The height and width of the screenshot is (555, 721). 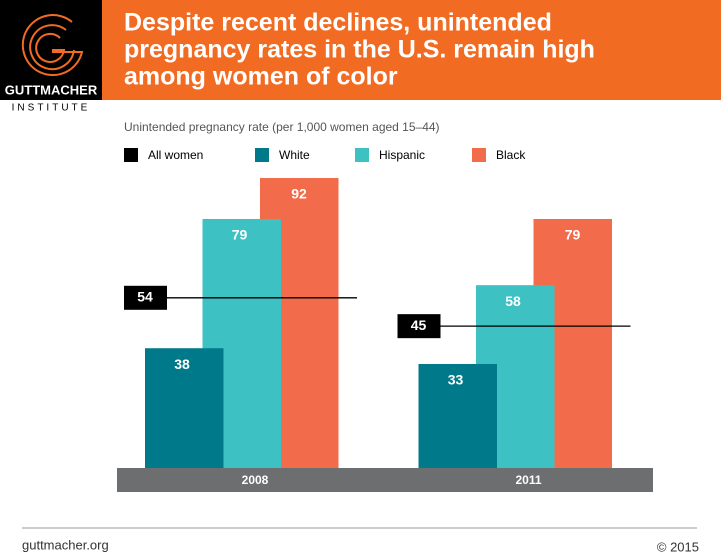 I want to click on legend-label: Black, so click(x=511, y=155).